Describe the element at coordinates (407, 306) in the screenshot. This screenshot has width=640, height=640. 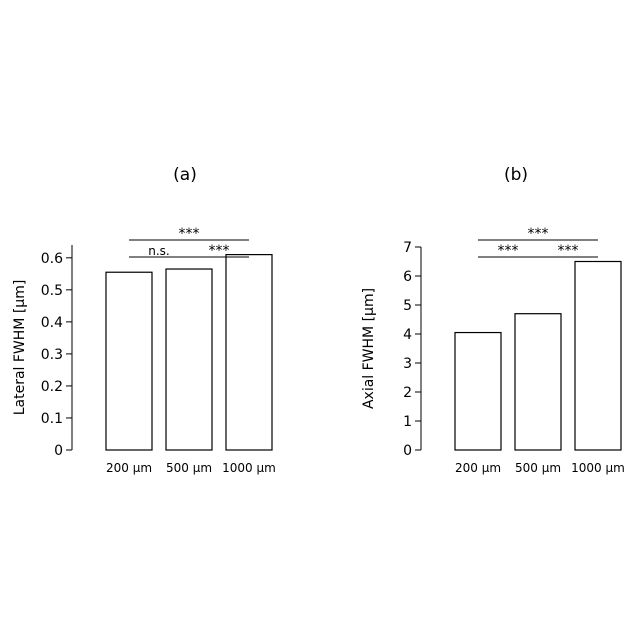
I see `y-tick-label: 5` at that location.